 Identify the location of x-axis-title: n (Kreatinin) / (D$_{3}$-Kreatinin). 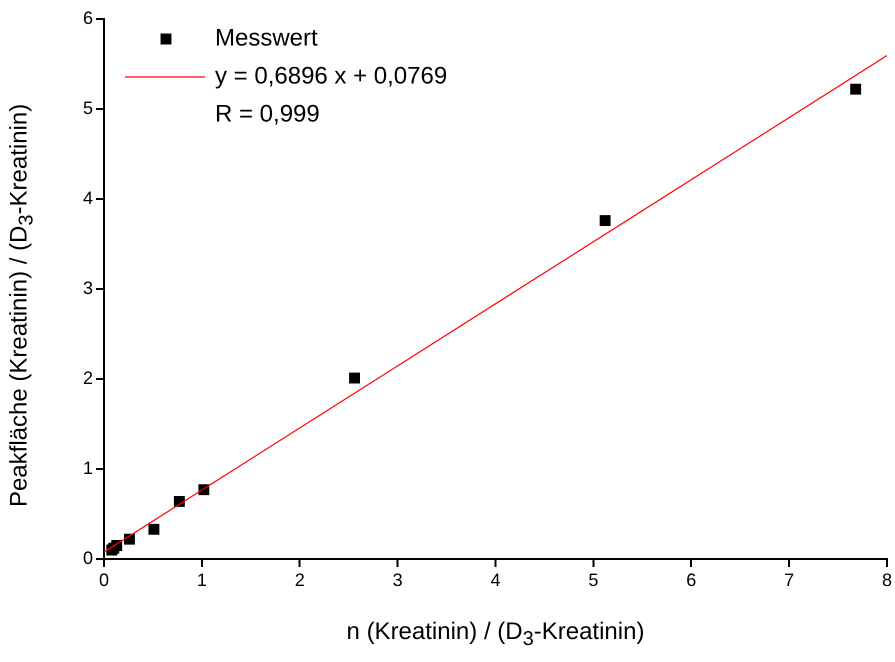
(496, 634).